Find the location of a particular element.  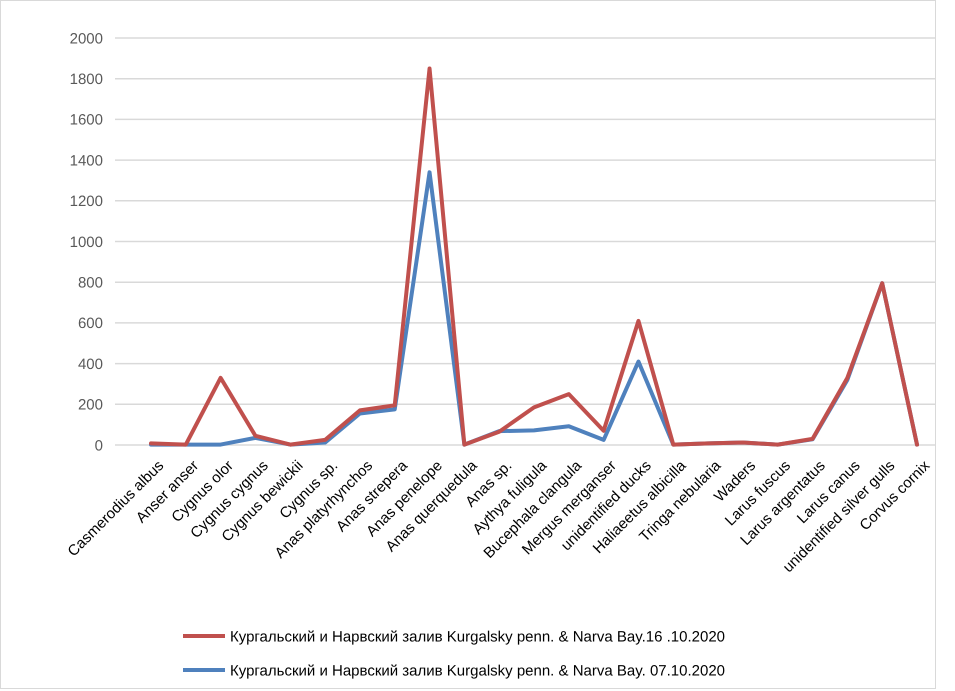

legend-label: Кургальский и Нарвский залив Kurgalsky penn. & Narva Bay.16 .10.2020 is located at coordinates (478, 637).